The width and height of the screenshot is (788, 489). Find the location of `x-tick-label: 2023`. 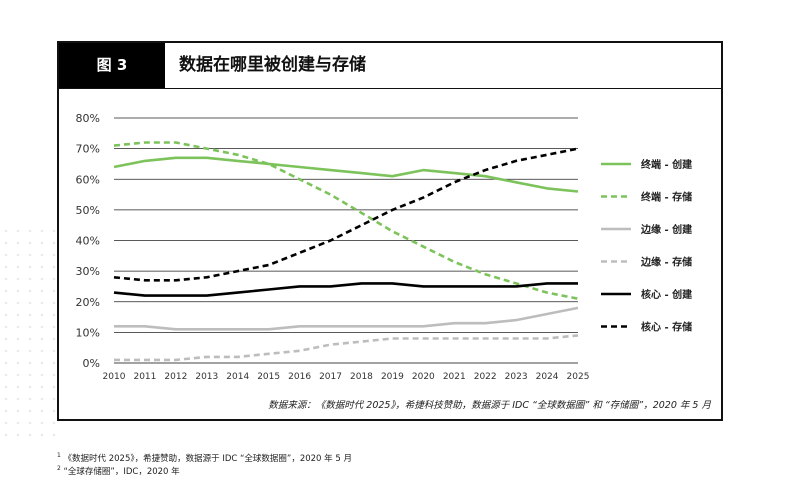

x-tick-label: 2023 is located at coordinates (516, 377).